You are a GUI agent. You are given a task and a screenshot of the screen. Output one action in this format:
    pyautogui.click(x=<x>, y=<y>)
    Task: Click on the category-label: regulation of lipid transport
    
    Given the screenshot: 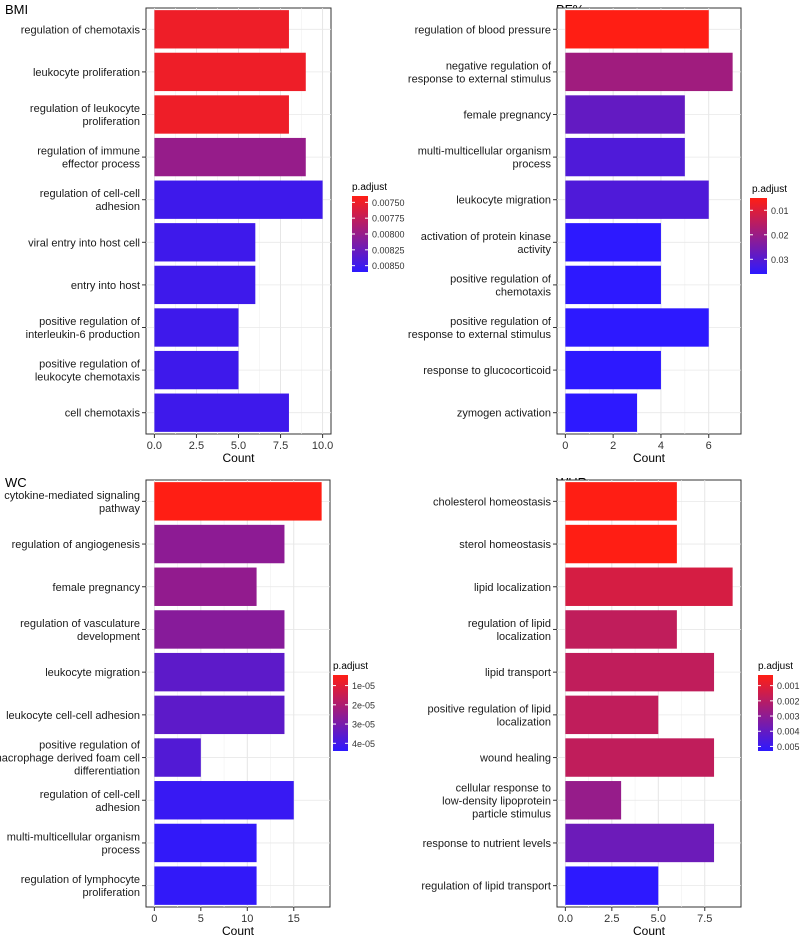 What is the action you would take?
    pyautogui.click(x=486, y=887)
    